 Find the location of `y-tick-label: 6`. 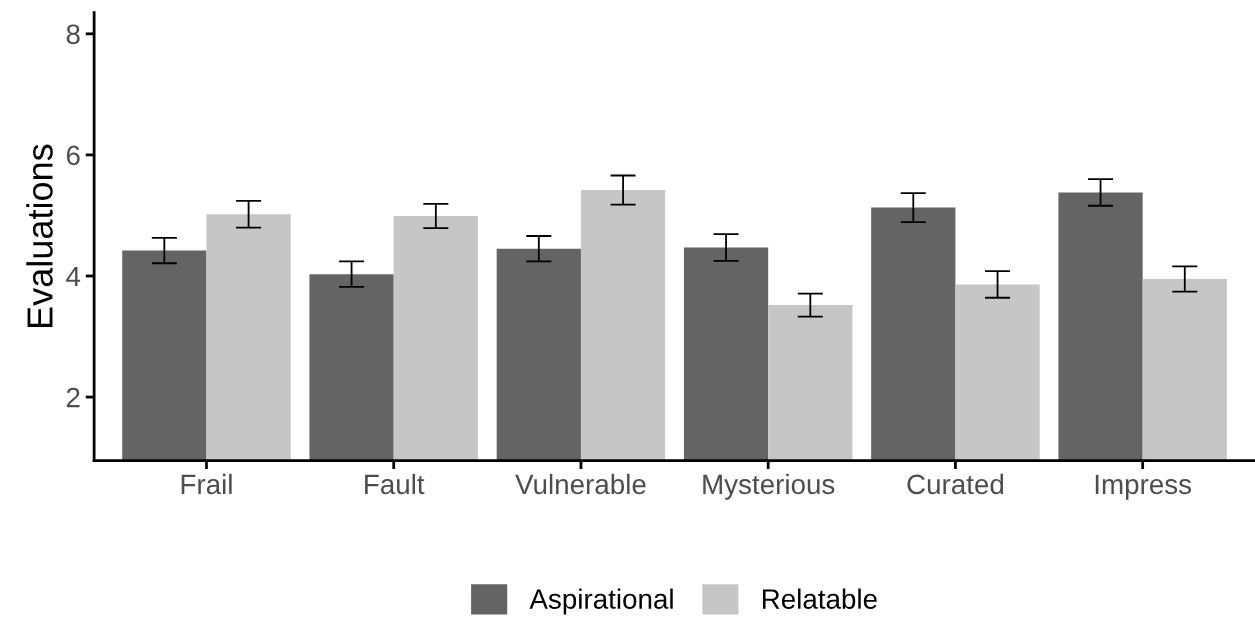

y-tick-label: 6 is located at coordinates (73, 155).